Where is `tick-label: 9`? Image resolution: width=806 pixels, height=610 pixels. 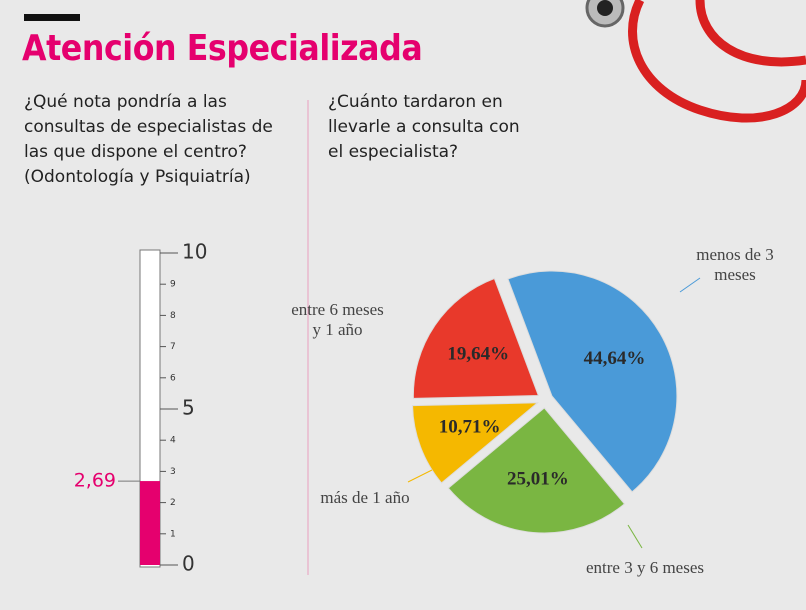 tick-label: 9 is located at coordinates (173, 285).